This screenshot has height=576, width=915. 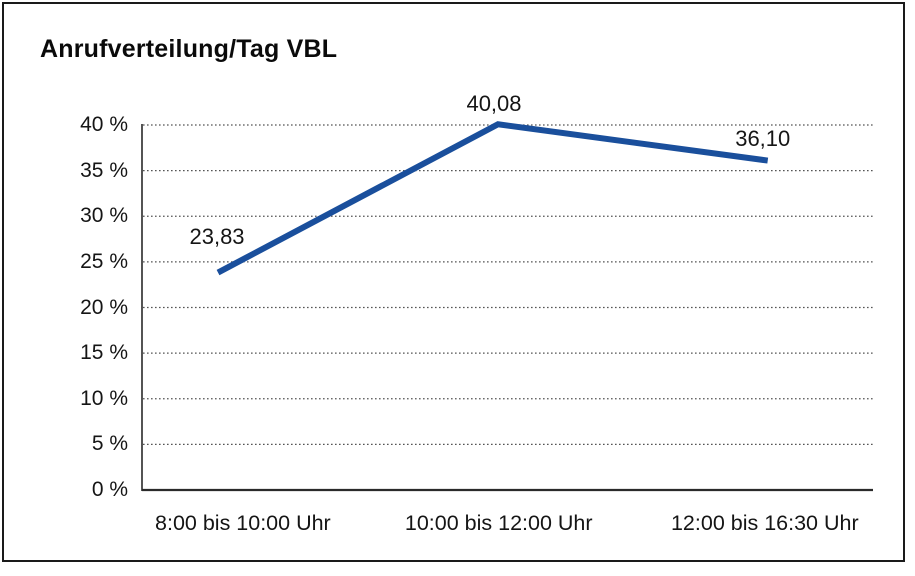 What do you see at coordinates (104, 216) in the screenshot?
I see `y-tick-label: 30 %` at bounding box center [104, 216].